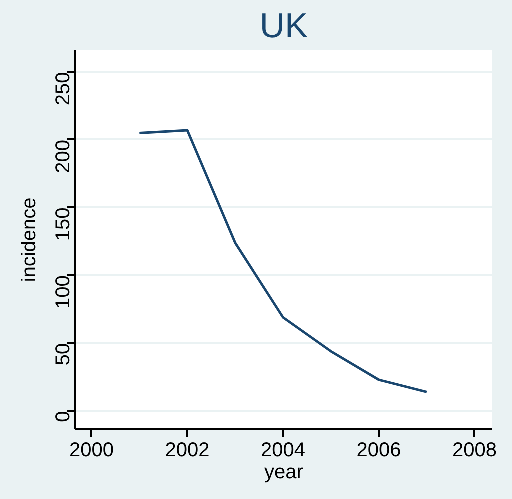 The height and width of the screenshot is (499, 512). Describe the element at coordinates (475, 451) in the screenshot. I see `x-tick-label: 2008` at that location.